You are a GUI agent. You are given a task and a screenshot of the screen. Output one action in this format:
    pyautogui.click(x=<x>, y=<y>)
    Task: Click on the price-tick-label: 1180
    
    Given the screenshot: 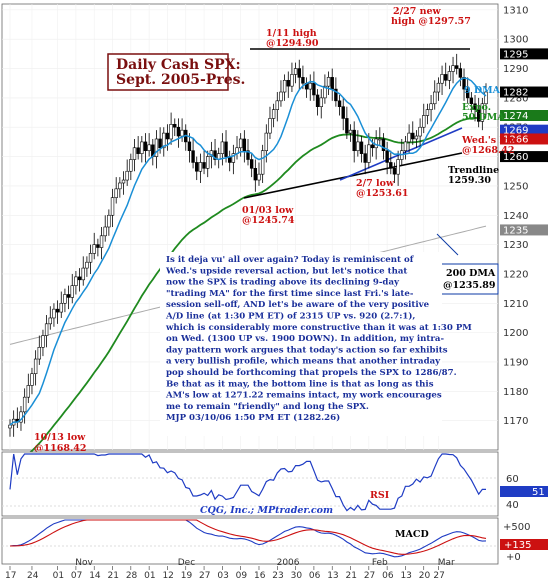 What is the action you would take?
    pyautogui.click(x=515, y=392)
    